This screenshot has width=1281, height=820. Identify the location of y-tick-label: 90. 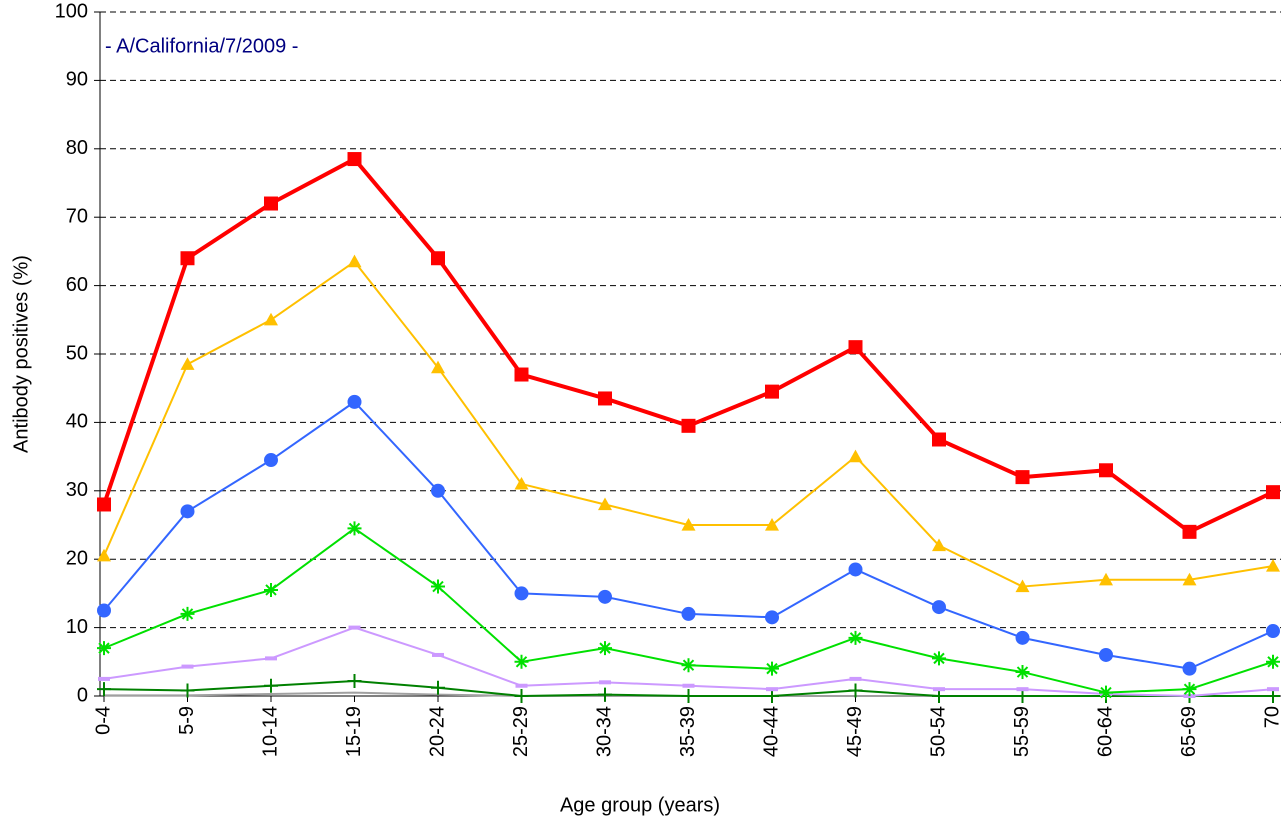
(77, 80).